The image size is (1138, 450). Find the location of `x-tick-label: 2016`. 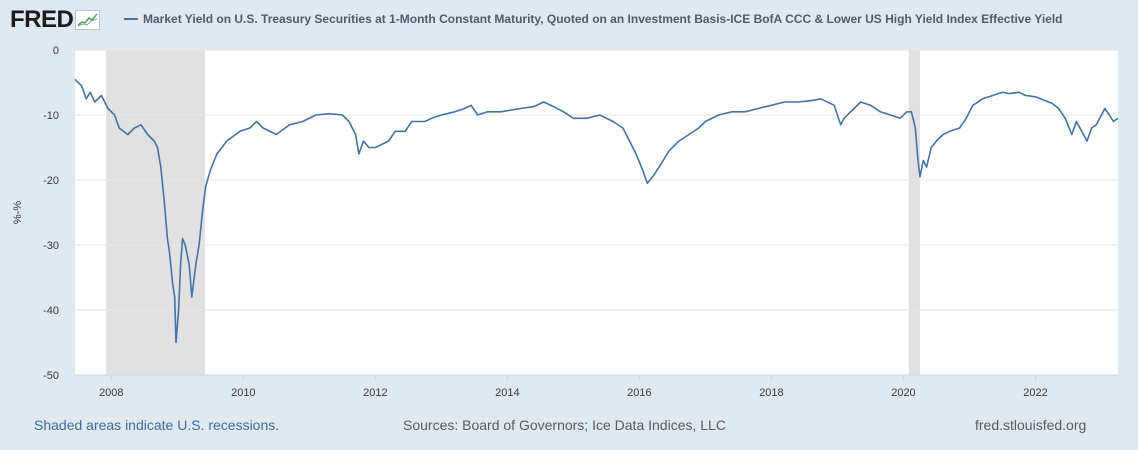

x-tick-label: 2016 is located at coordinates (639, 393).